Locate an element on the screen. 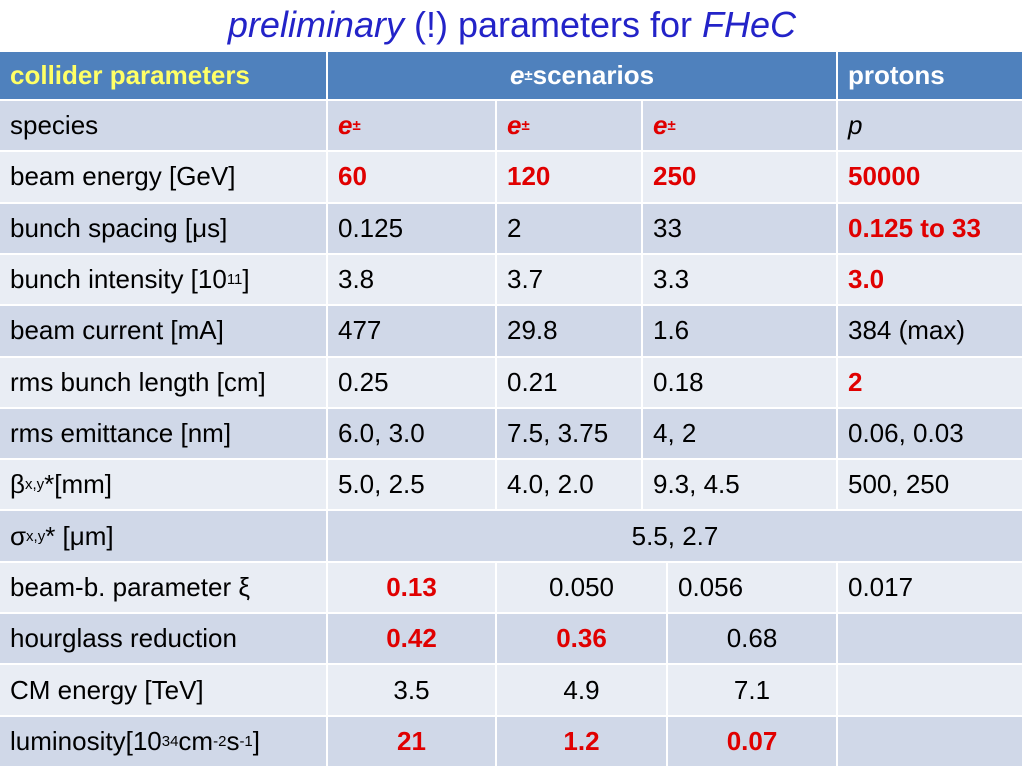 The width and height of the screenshot is (1024, 768). table-cell: 0.050 is located at coordinates (582, 588).